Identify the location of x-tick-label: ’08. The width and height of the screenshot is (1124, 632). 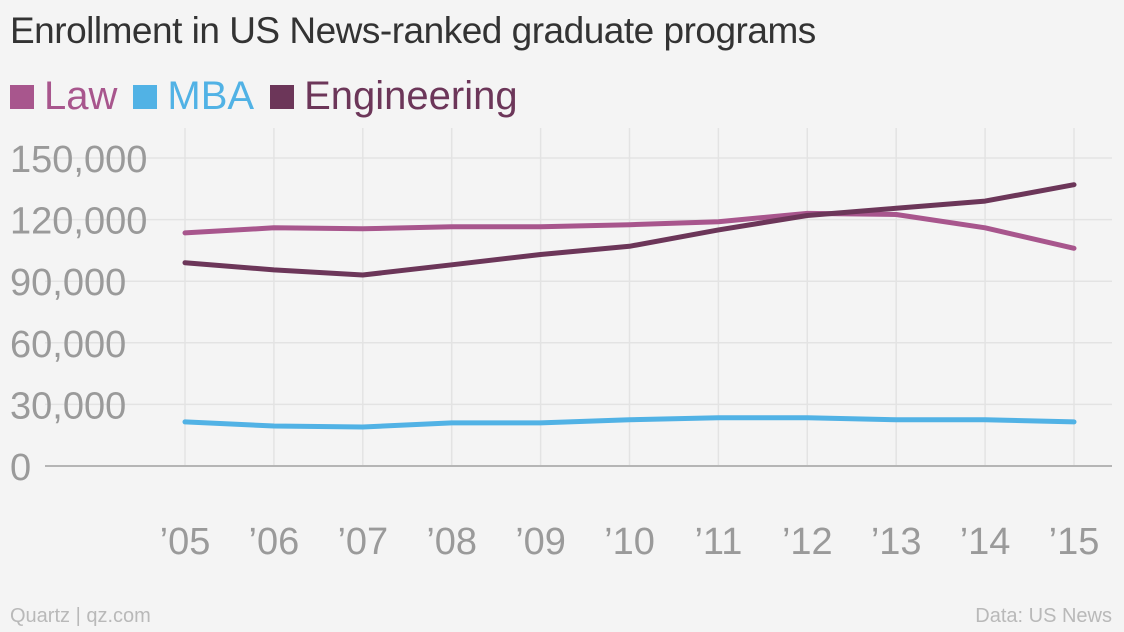
(451, 542).